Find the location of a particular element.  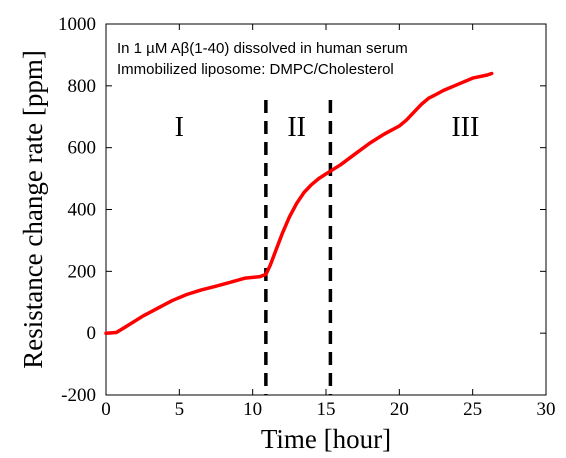

x-tick-label: 30 is located at coordinates (546, 409).